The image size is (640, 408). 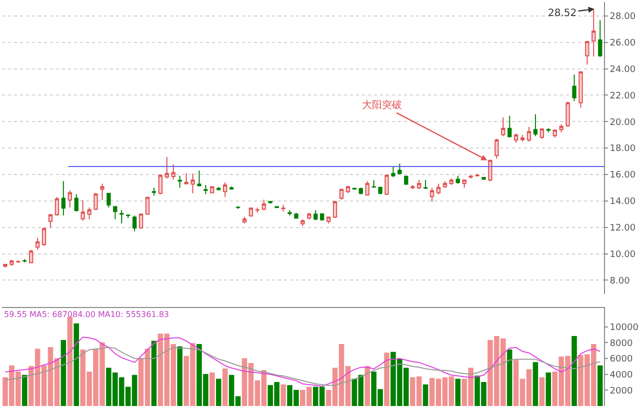 I want to click on y-tick-label: 10000, so click(x=624, y=327).